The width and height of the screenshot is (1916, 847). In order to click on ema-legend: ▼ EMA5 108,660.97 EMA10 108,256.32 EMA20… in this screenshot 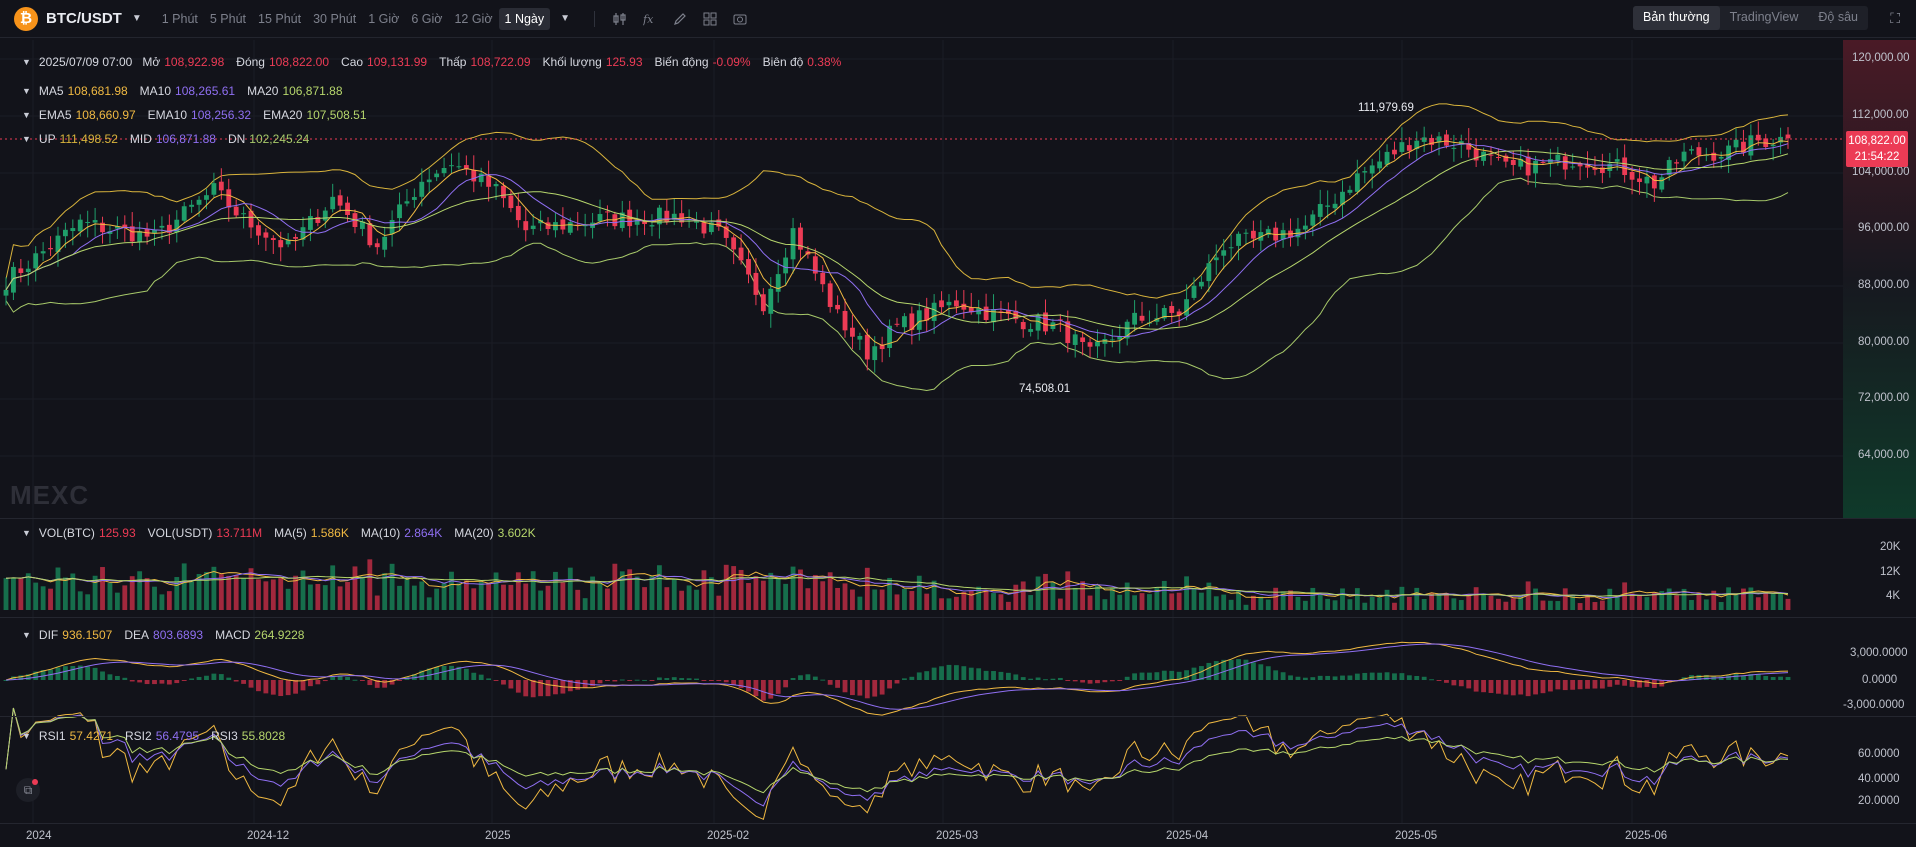, I will do `click(200, 115)`.